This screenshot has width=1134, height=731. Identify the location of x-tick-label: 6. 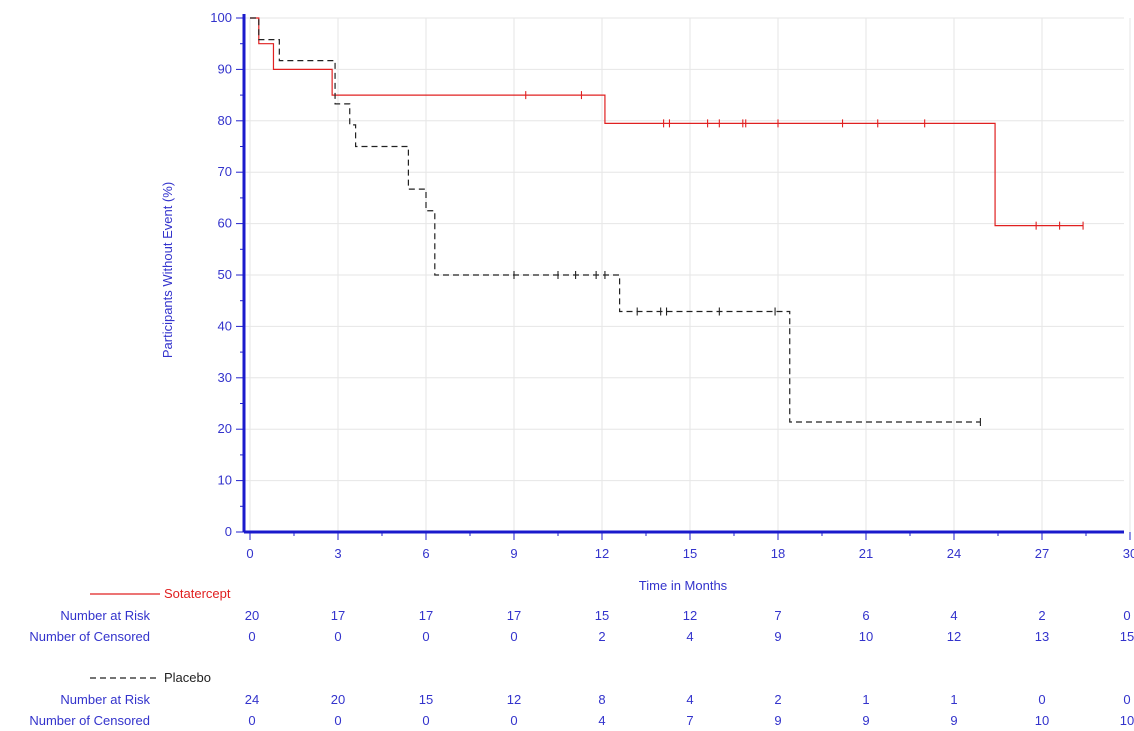
(425, 553).